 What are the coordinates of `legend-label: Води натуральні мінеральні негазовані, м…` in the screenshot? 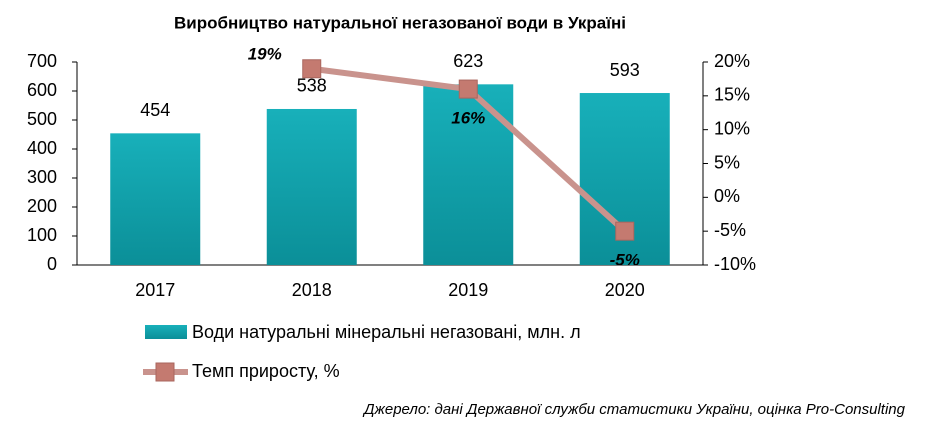 It's located at (386, 332).